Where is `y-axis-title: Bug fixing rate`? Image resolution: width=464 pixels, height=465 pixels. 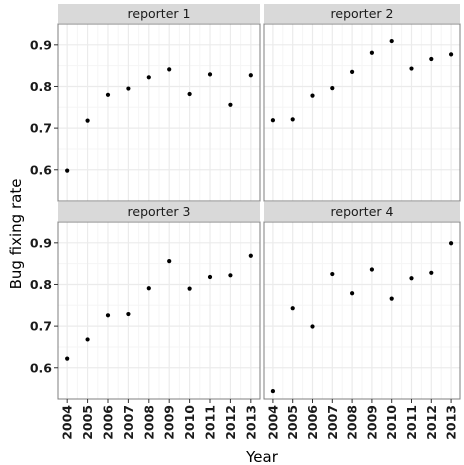
y-axis-title: Bug fixing rate is located at coordinates (16, 234).